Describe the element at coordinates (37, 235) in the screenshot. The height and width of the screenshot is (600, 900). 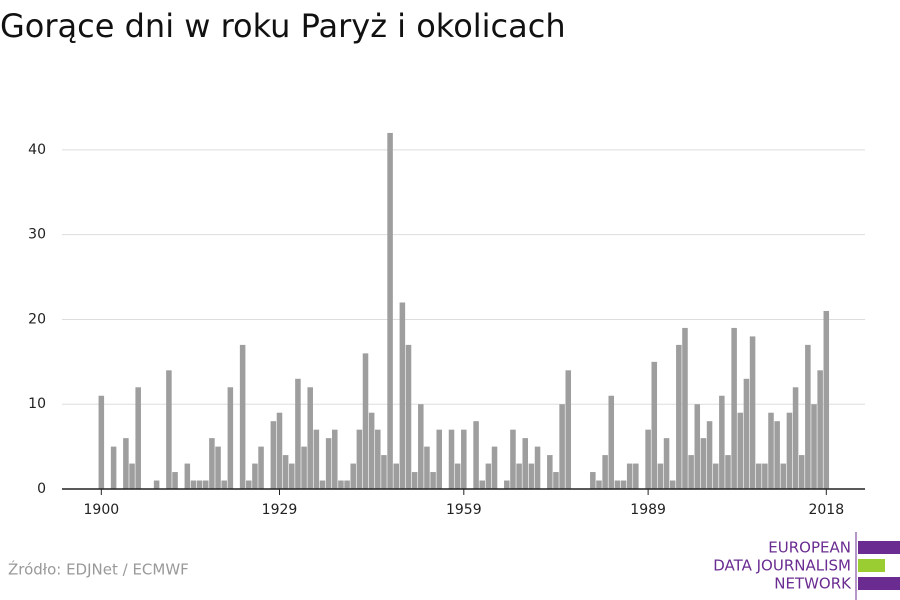
I see `y-tick-label: 30` at that location.